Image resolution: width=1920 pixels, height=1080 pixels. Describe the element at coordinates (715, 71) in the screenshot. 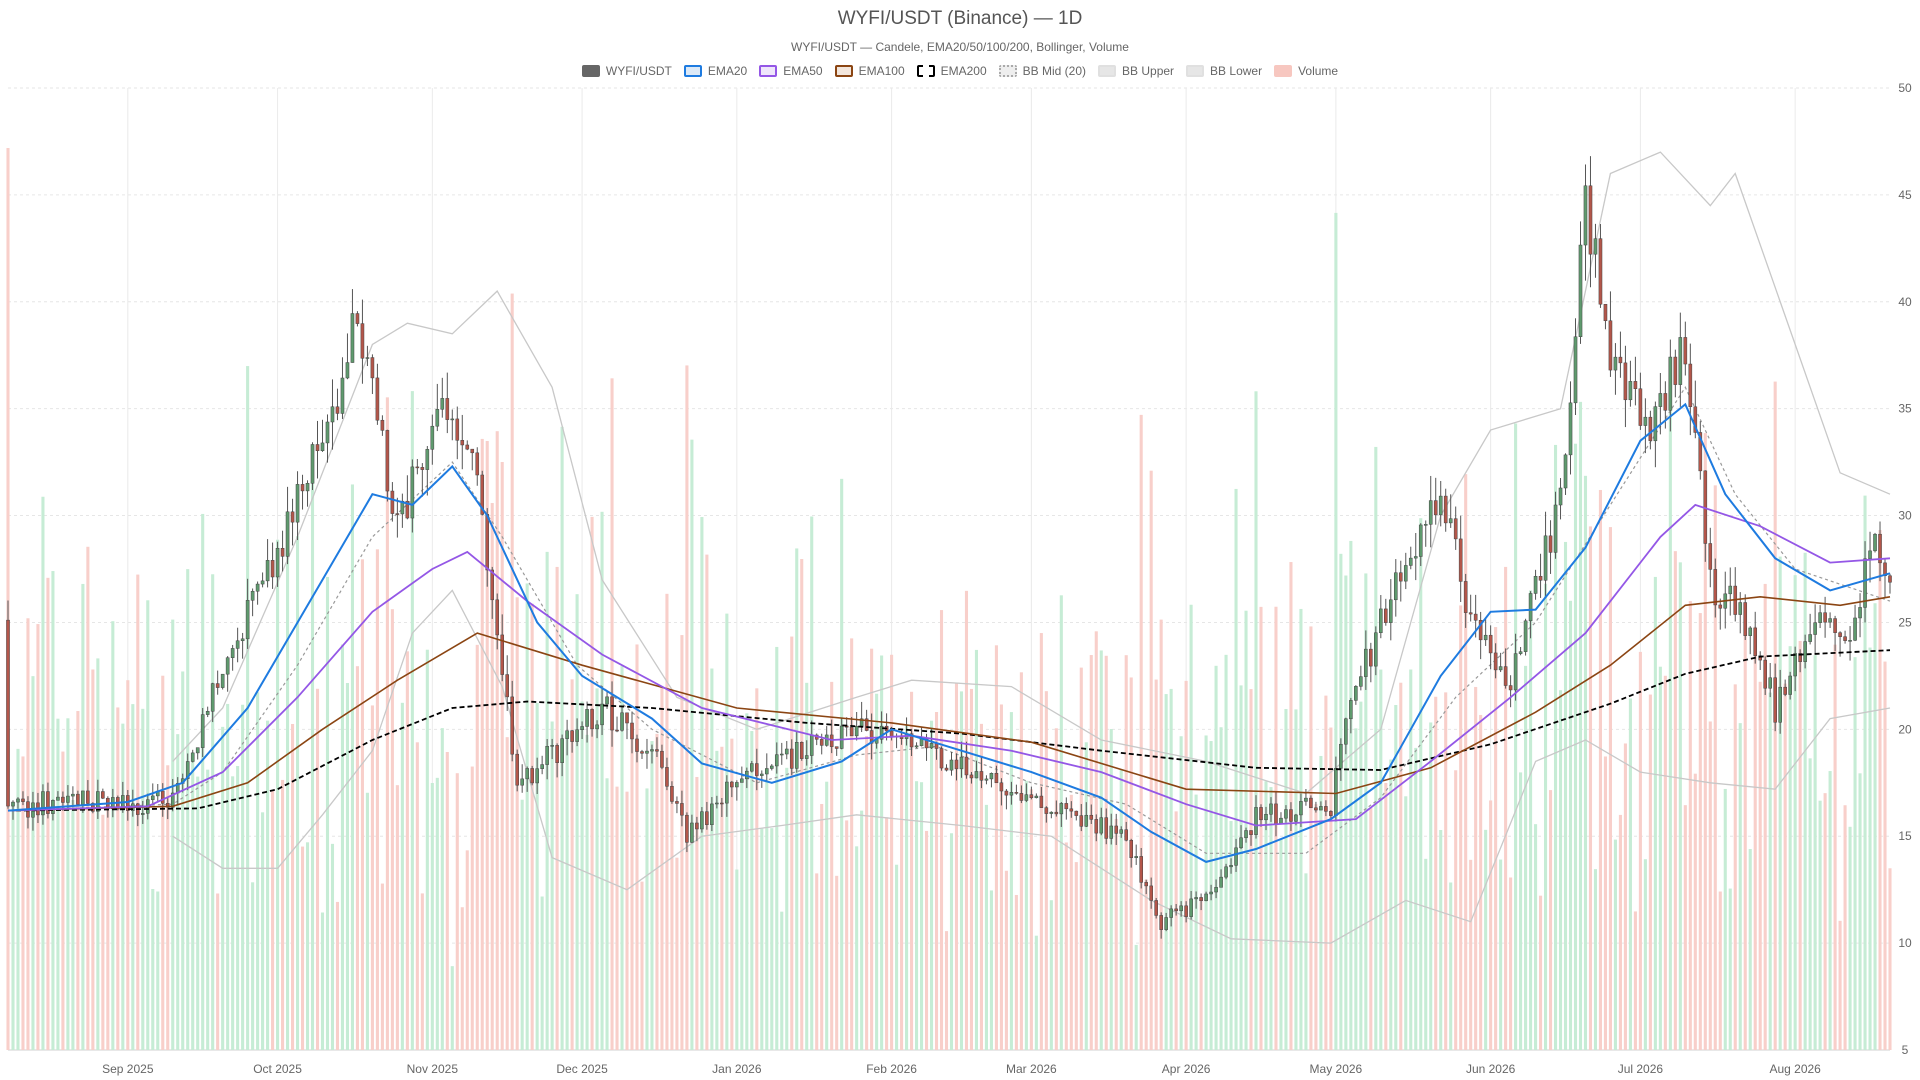

I see `legend-item: EMA20` at that location.